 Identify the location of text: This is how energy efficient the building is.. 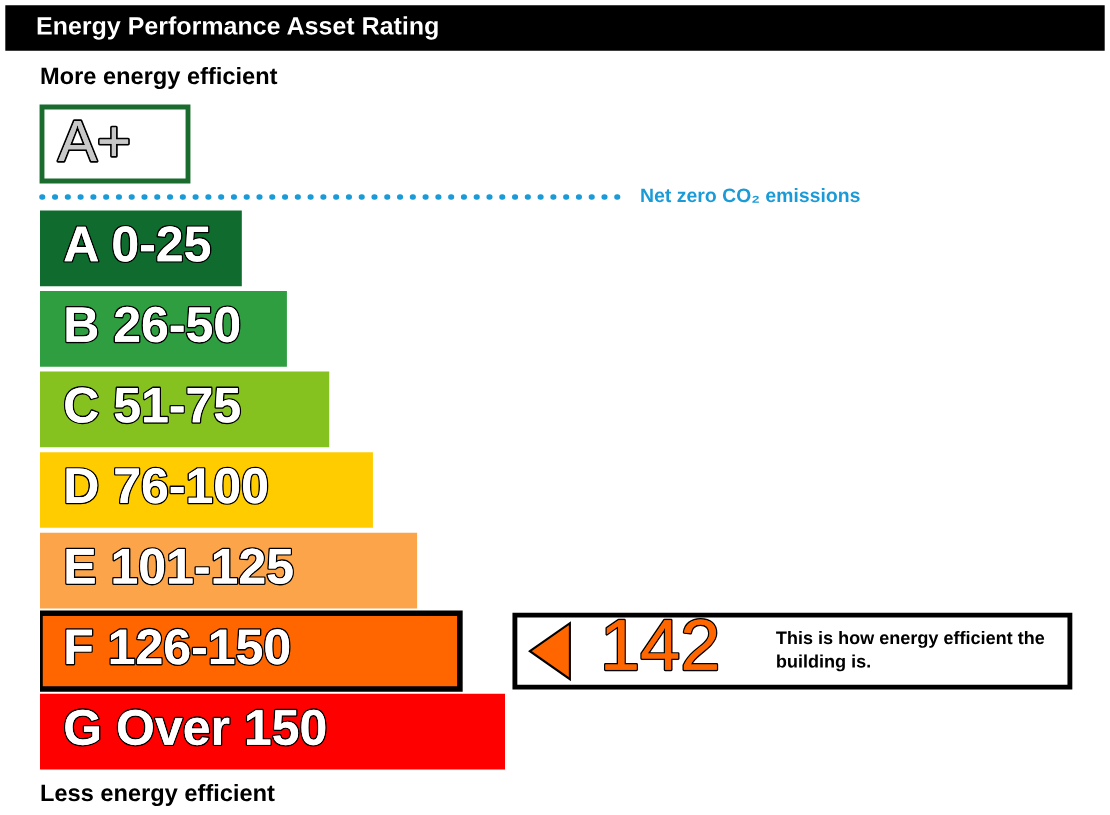
(910, 651).